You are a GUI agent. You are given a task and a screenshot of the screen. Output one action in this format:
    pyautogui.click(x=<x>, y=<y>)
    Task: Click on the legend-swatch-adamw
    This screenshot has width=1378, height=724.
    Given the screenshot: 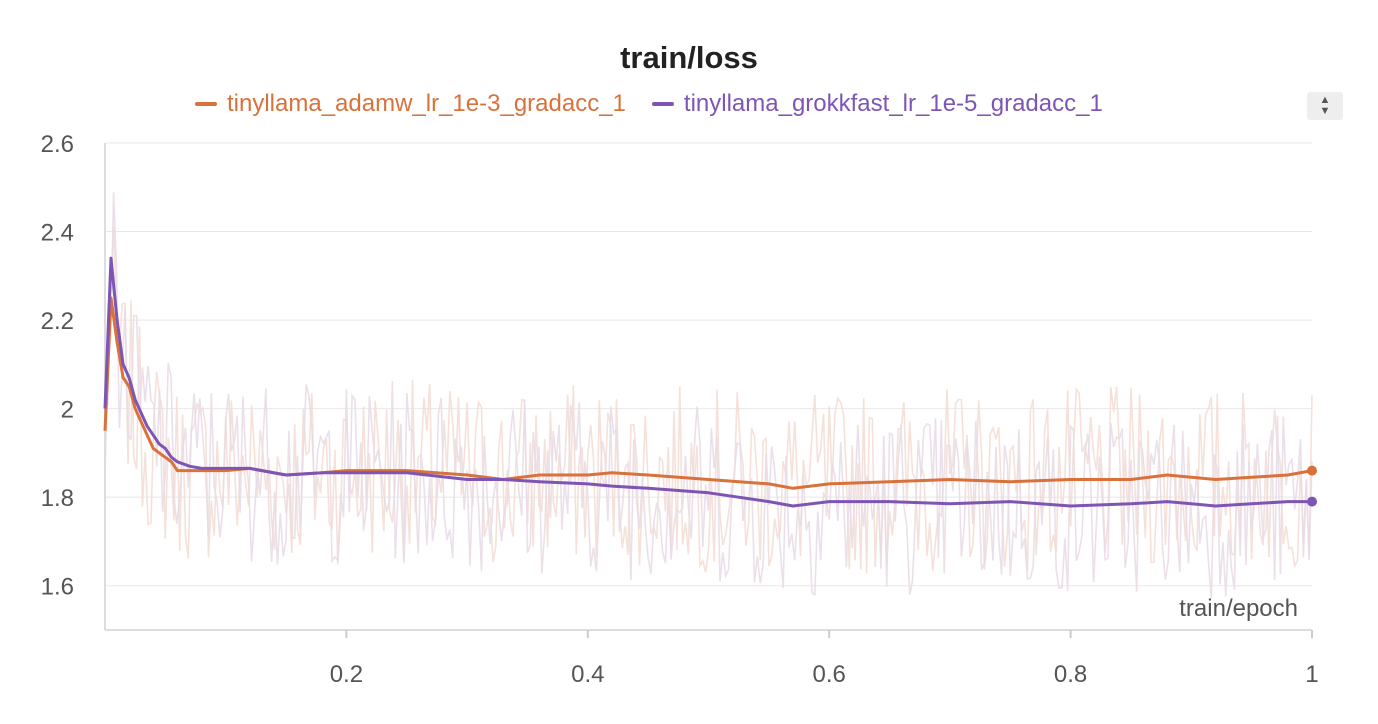 What is the action you would take?
    pyautogui.click(x=206, y=104)
    